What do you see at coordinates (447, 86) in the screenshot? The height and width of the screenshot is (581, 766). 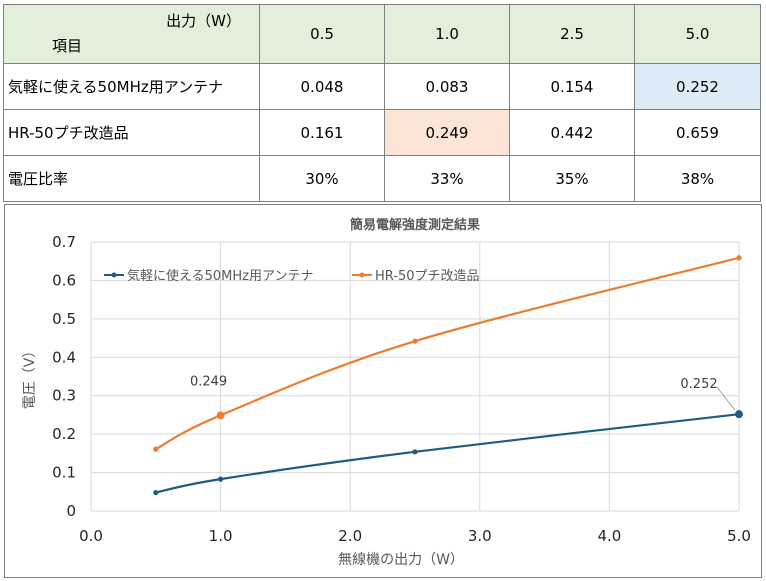 I see `table-cell: 0.083` at bounding box center [447, 86].